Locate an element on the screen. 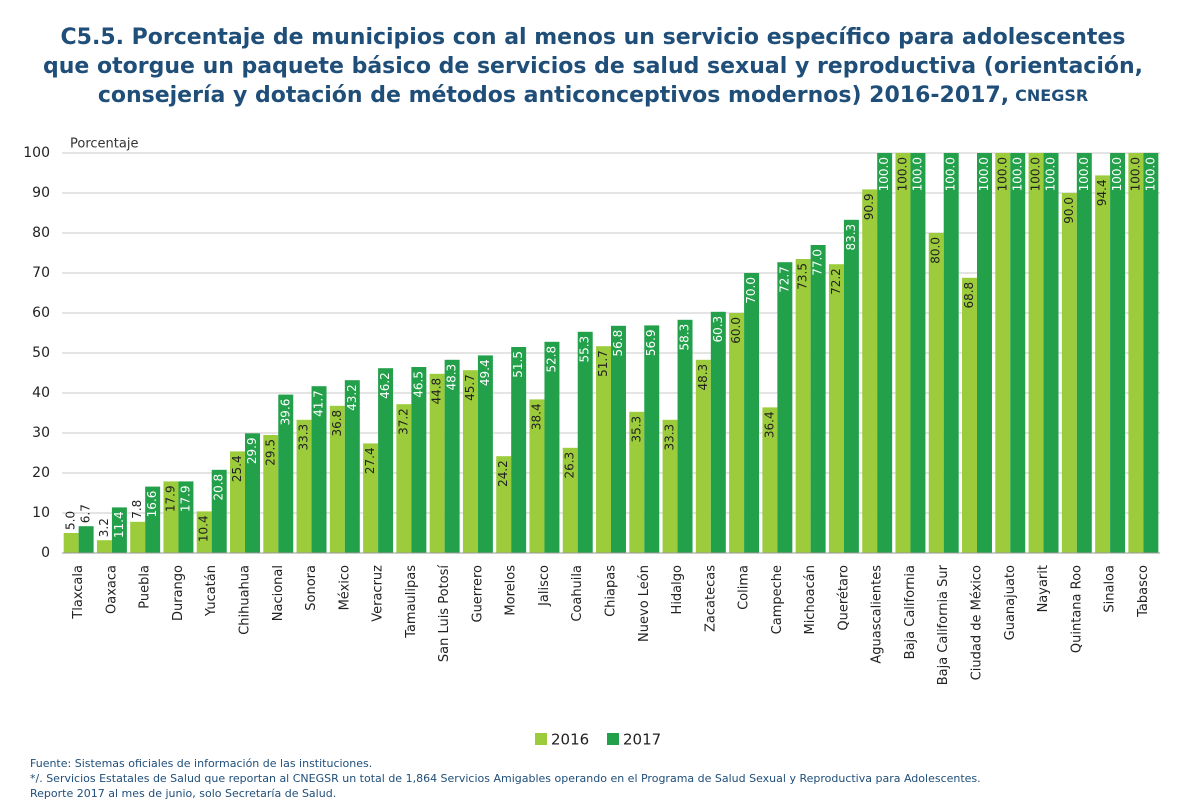 The height and width of the screenshot is (799, 1187). x-tick-label: Durango is located at coordinates (178, 593).